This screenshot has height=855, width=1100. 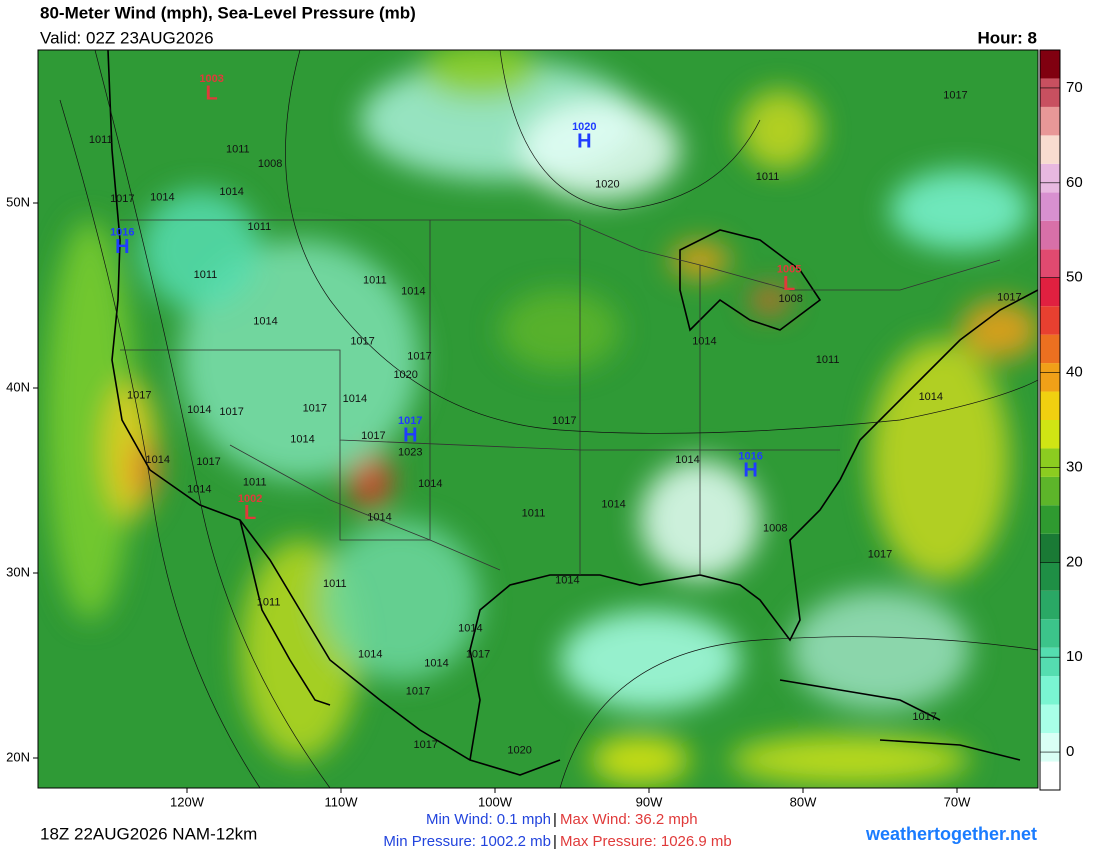 I want to click on colorbar-label: 30, so click(x=1074, y=466).